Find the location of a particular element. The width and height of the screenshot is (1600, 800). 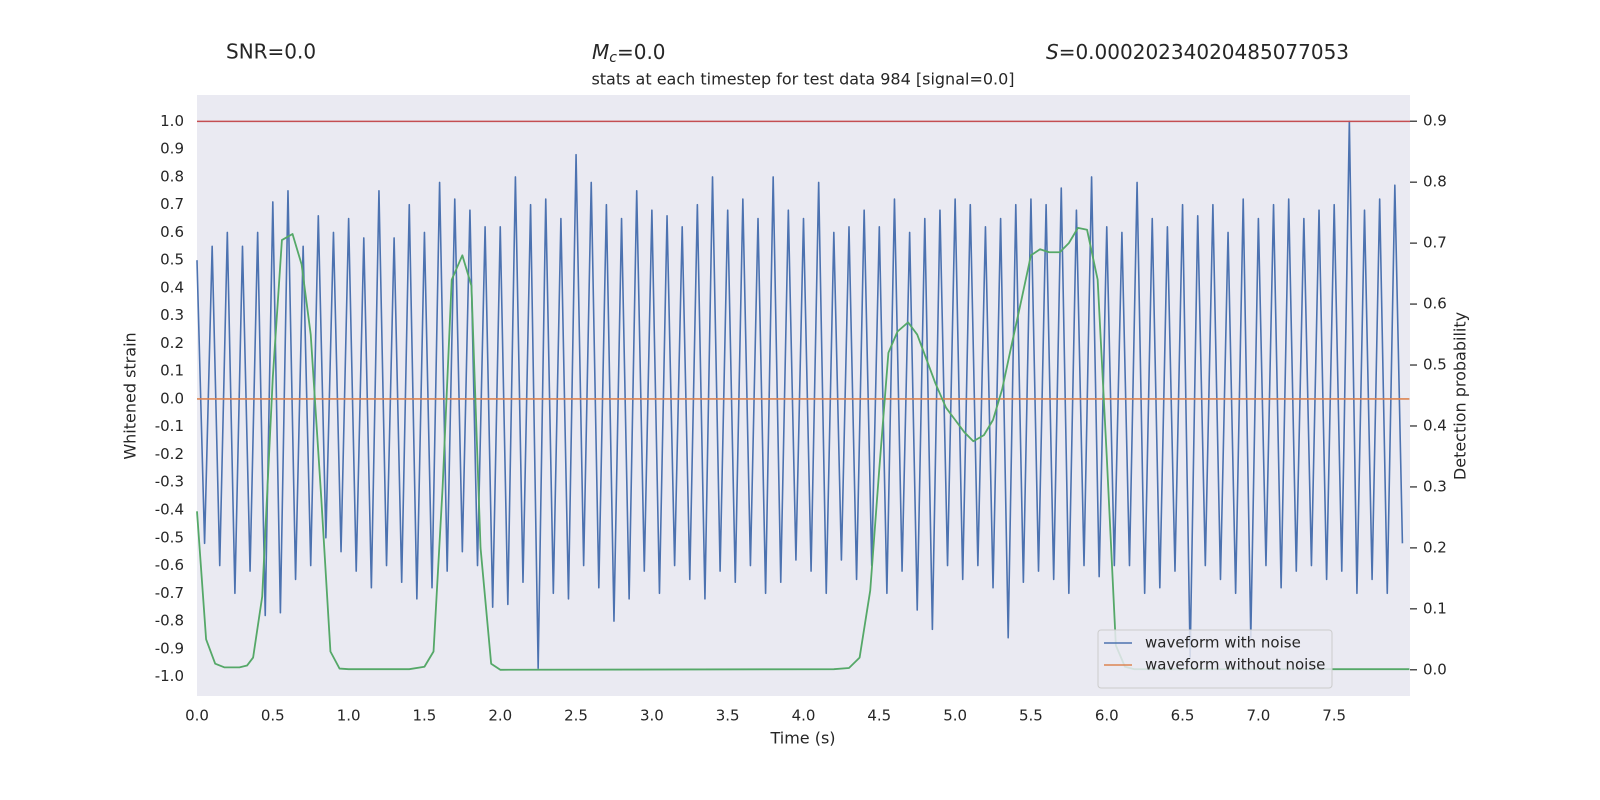

y2-tick-label: 0.2 is located at coordinates (1435, 547).